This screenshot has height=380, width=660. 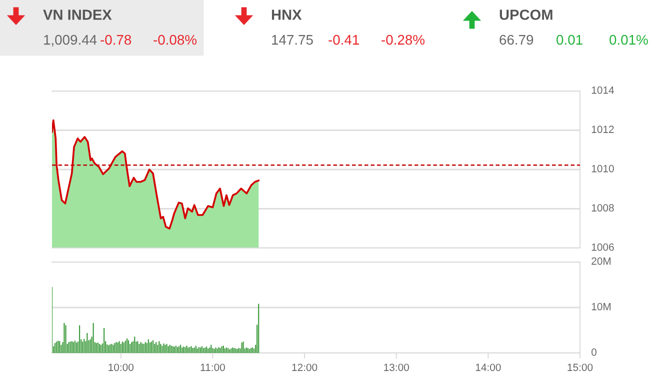 I want to click on x-tick-label: 15:00, so click(x=580, y=368).